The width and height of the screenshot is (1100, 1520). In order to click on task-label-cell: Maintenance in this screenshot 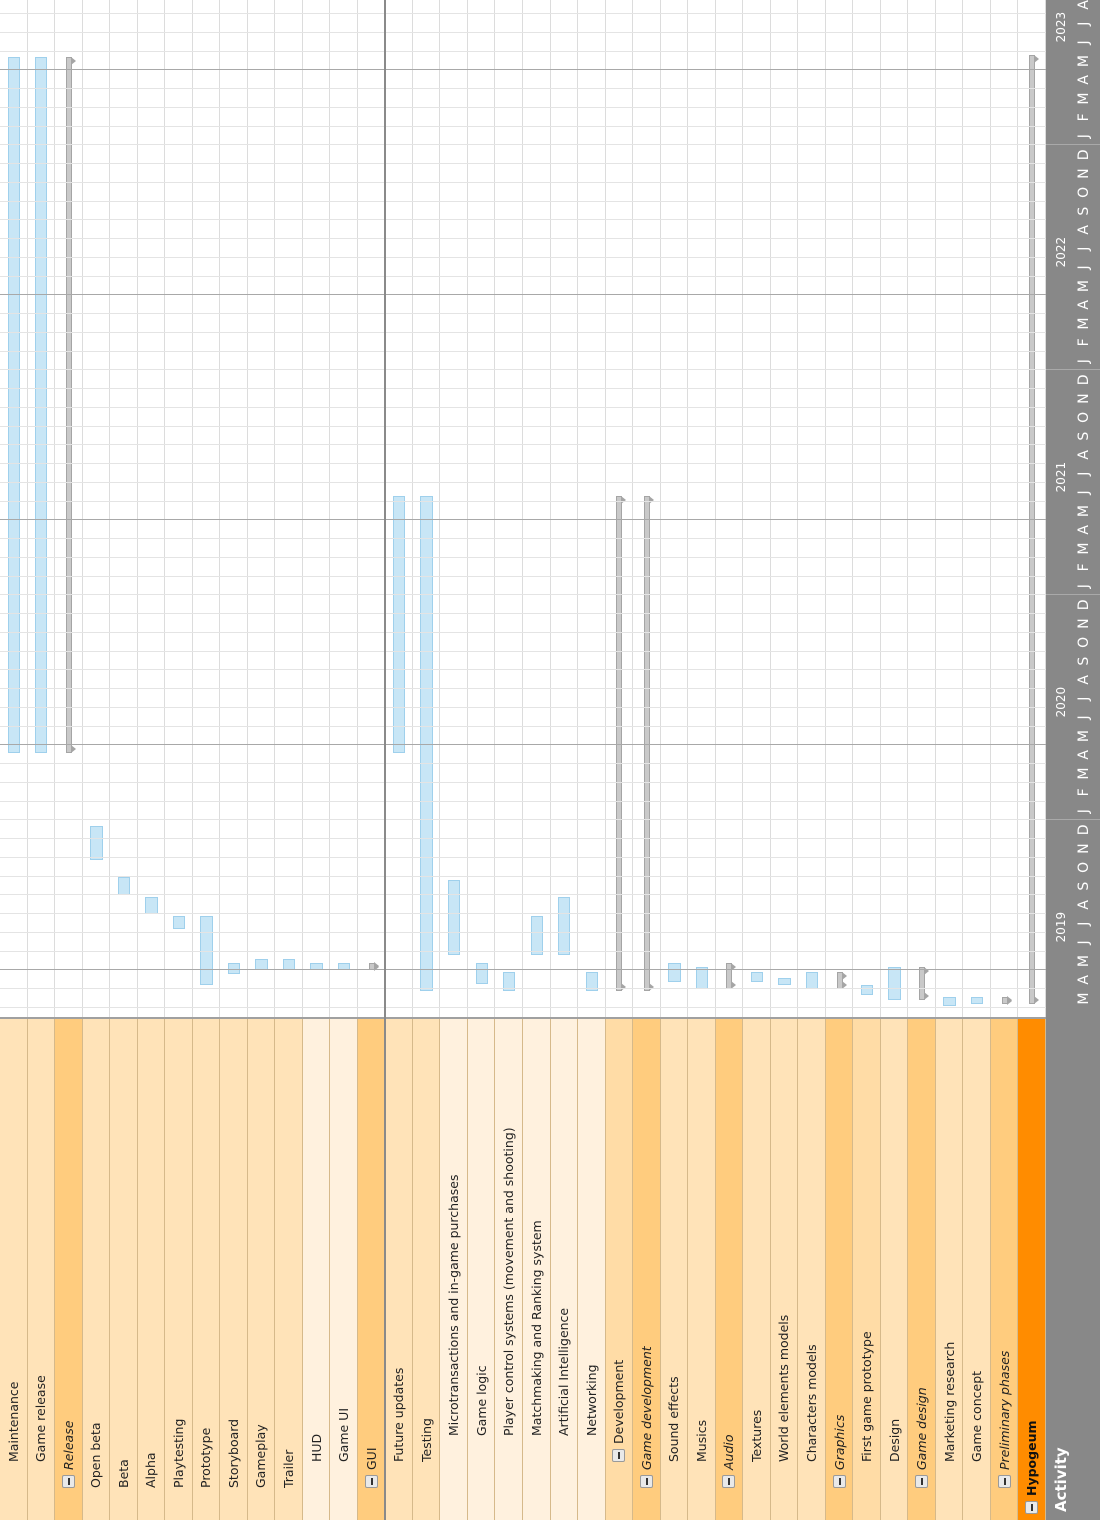, I will do `click(14, 1269)`.